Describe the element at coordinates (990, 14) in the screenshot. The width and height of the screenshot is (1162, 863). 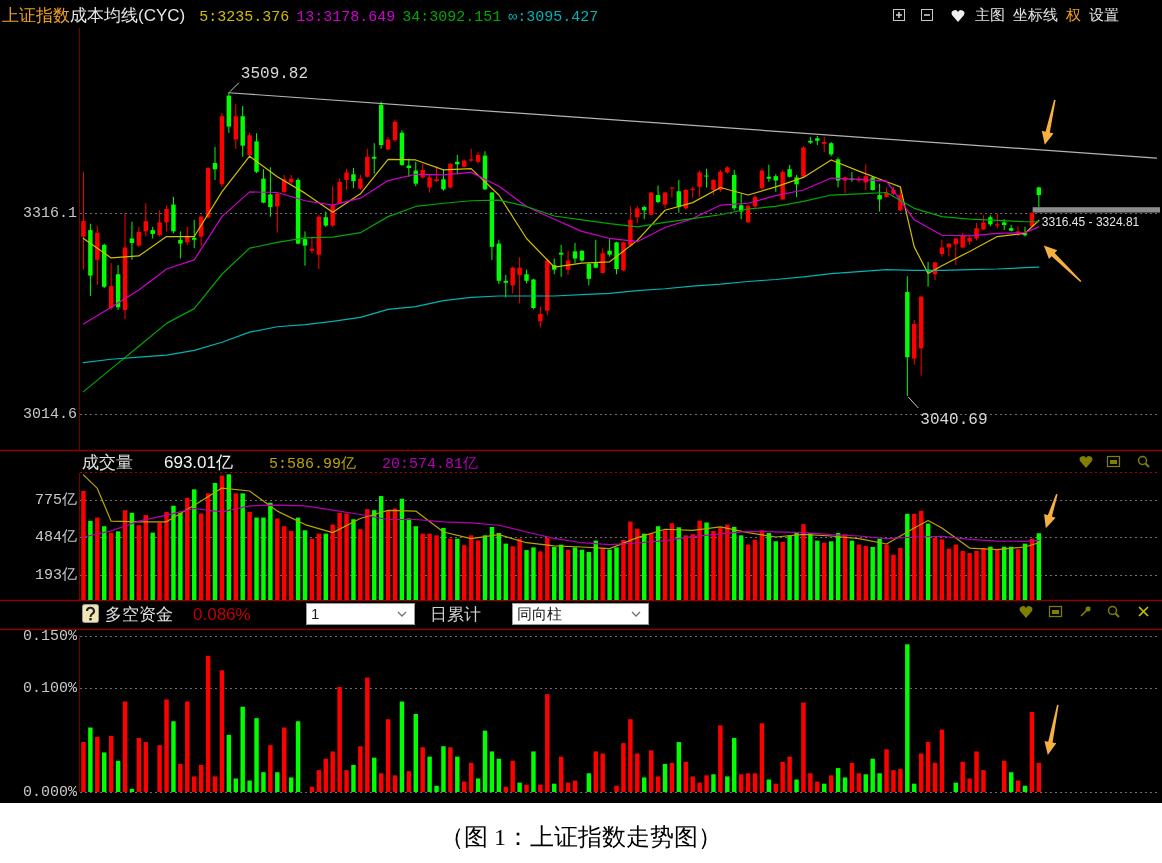
I see `text: 主图` at that location.